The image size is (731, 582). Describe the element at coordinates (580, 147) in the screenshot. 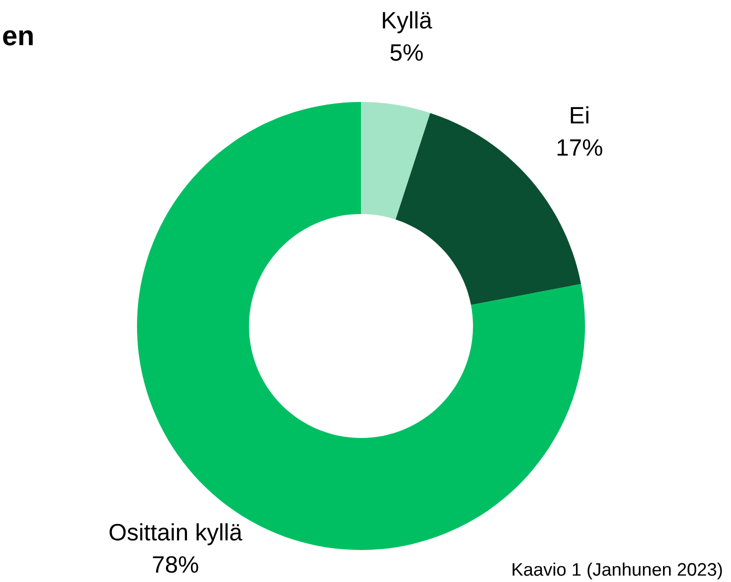

I see `data-label: 17%` at that location.